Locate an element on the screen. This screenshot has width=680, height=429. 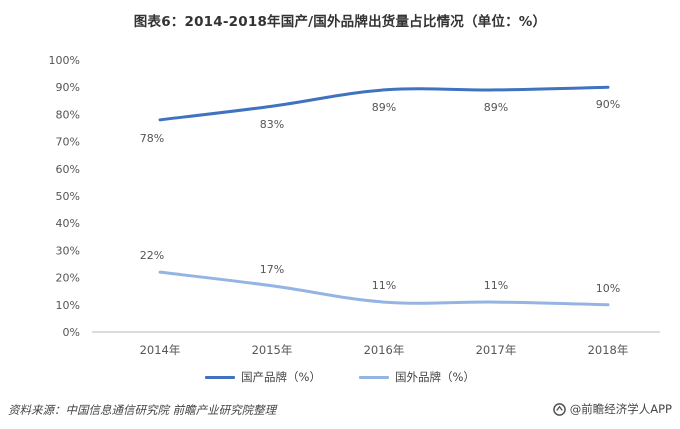
source-note: 资料来源：中国信息通信研究院 前瞻产业研究院整理 is located at coordinates (142, 410).